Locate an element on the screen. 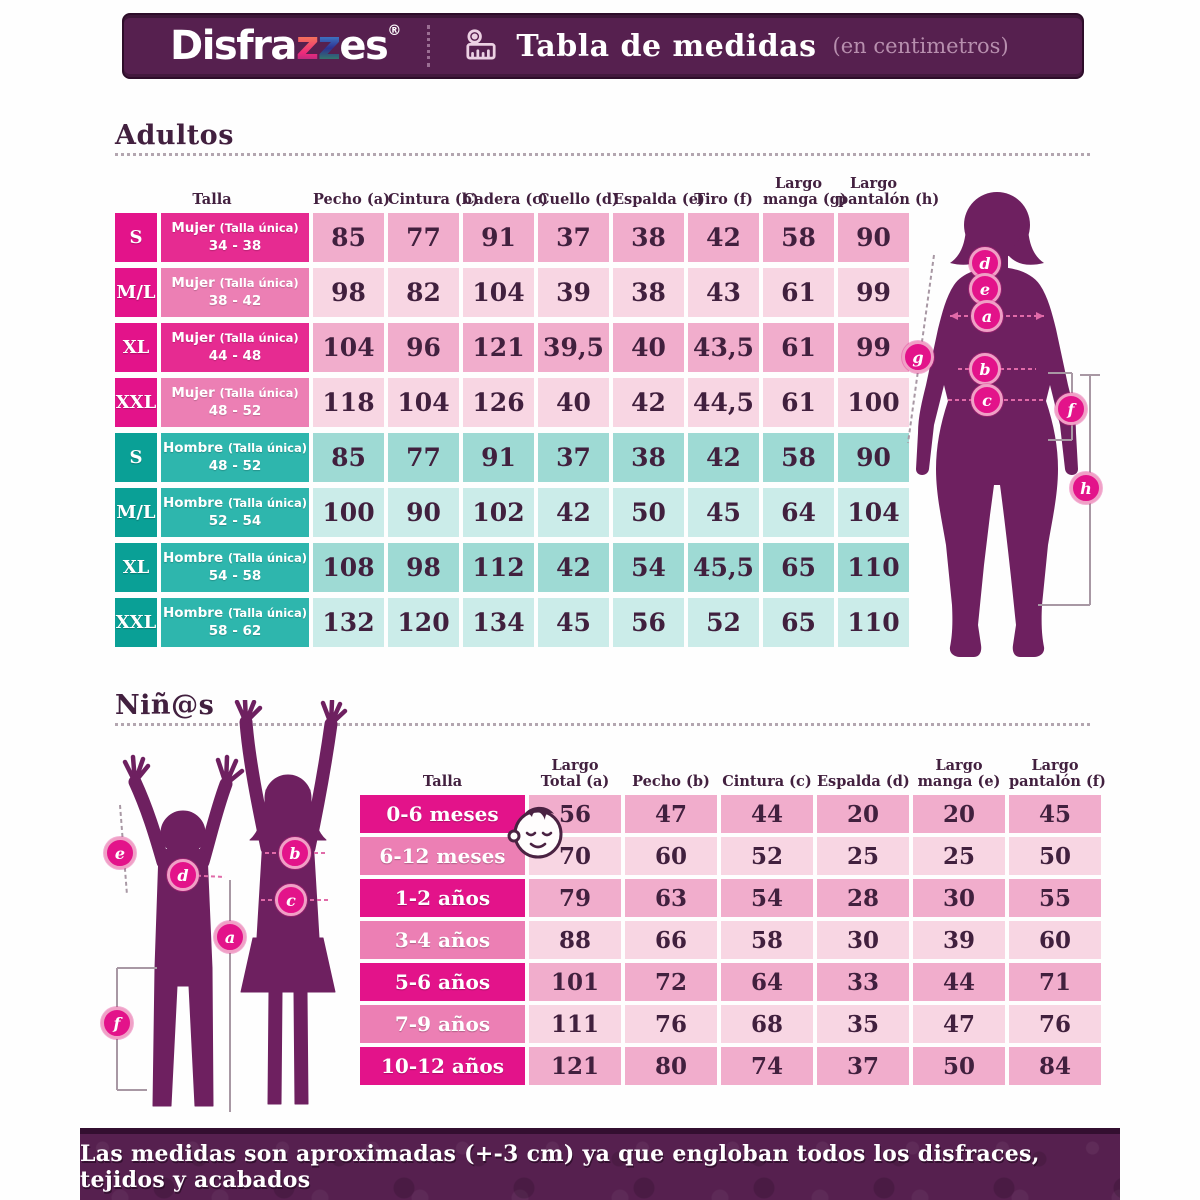  measure-label-f: f is located at coordinates (1071, 409).